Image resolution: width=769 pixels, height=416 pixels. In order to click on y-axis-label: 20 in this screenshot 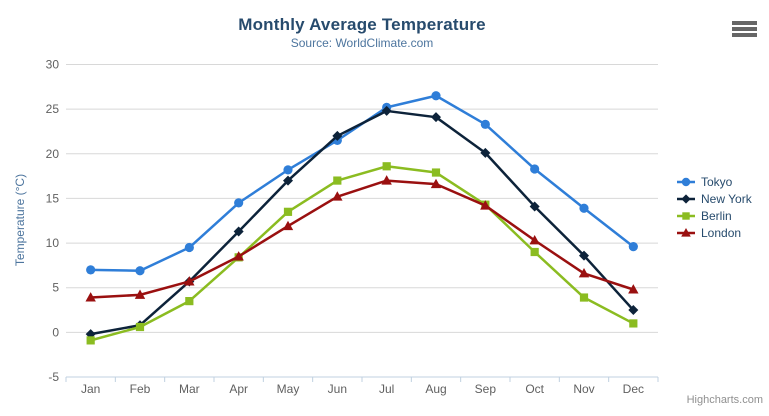, I will do `click(53, 154)`.